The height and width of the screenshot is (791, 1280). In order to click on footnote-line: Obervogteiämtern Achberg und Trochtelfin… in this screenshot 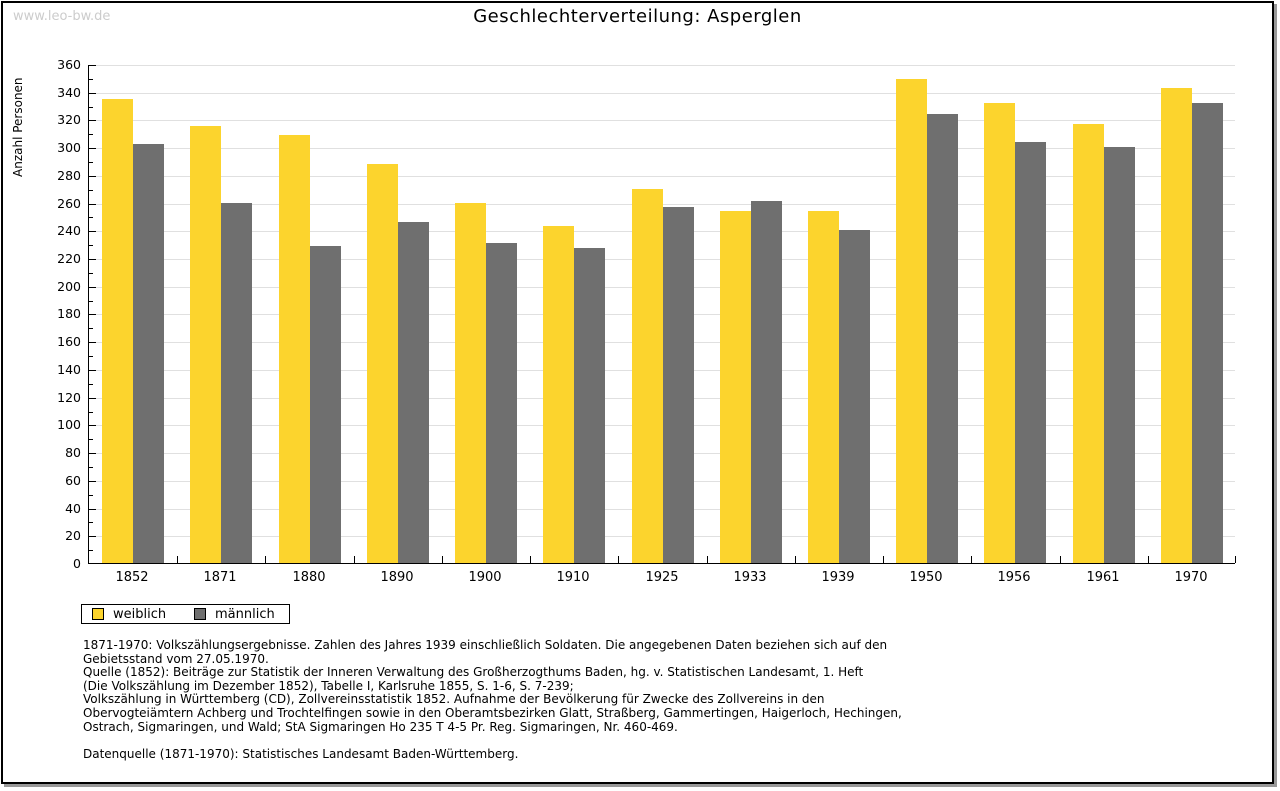, I will do `click(492, 712)`.